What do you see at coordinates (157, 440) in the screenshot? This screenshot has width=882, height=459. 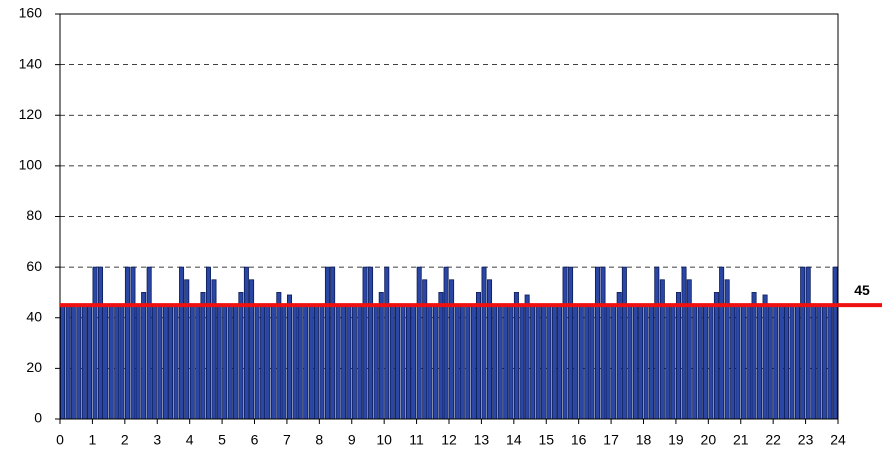 I see `x-tick-label: 3` at bounding box center [157, 440].